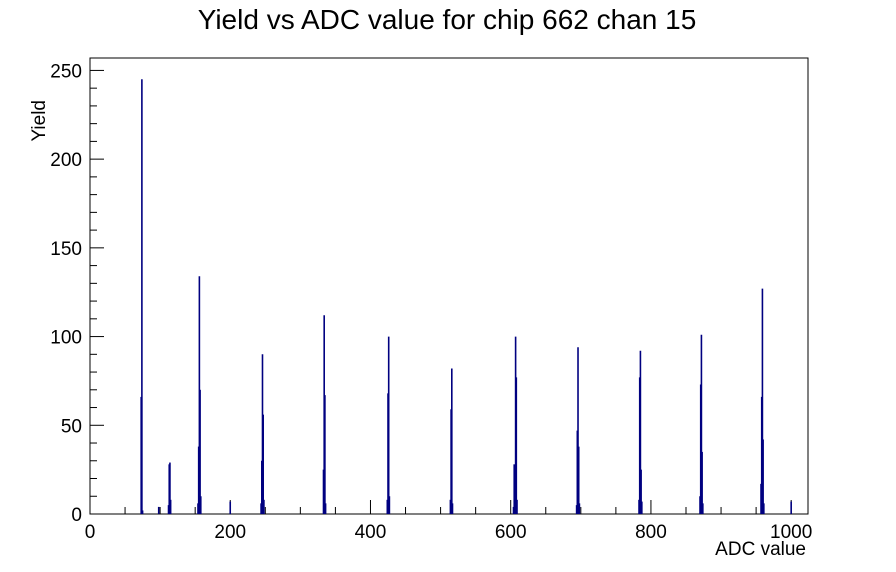  Describe the element at coordinates (760, 549) in the screenshot. I see `x-axis-label: ADC value` at that location.